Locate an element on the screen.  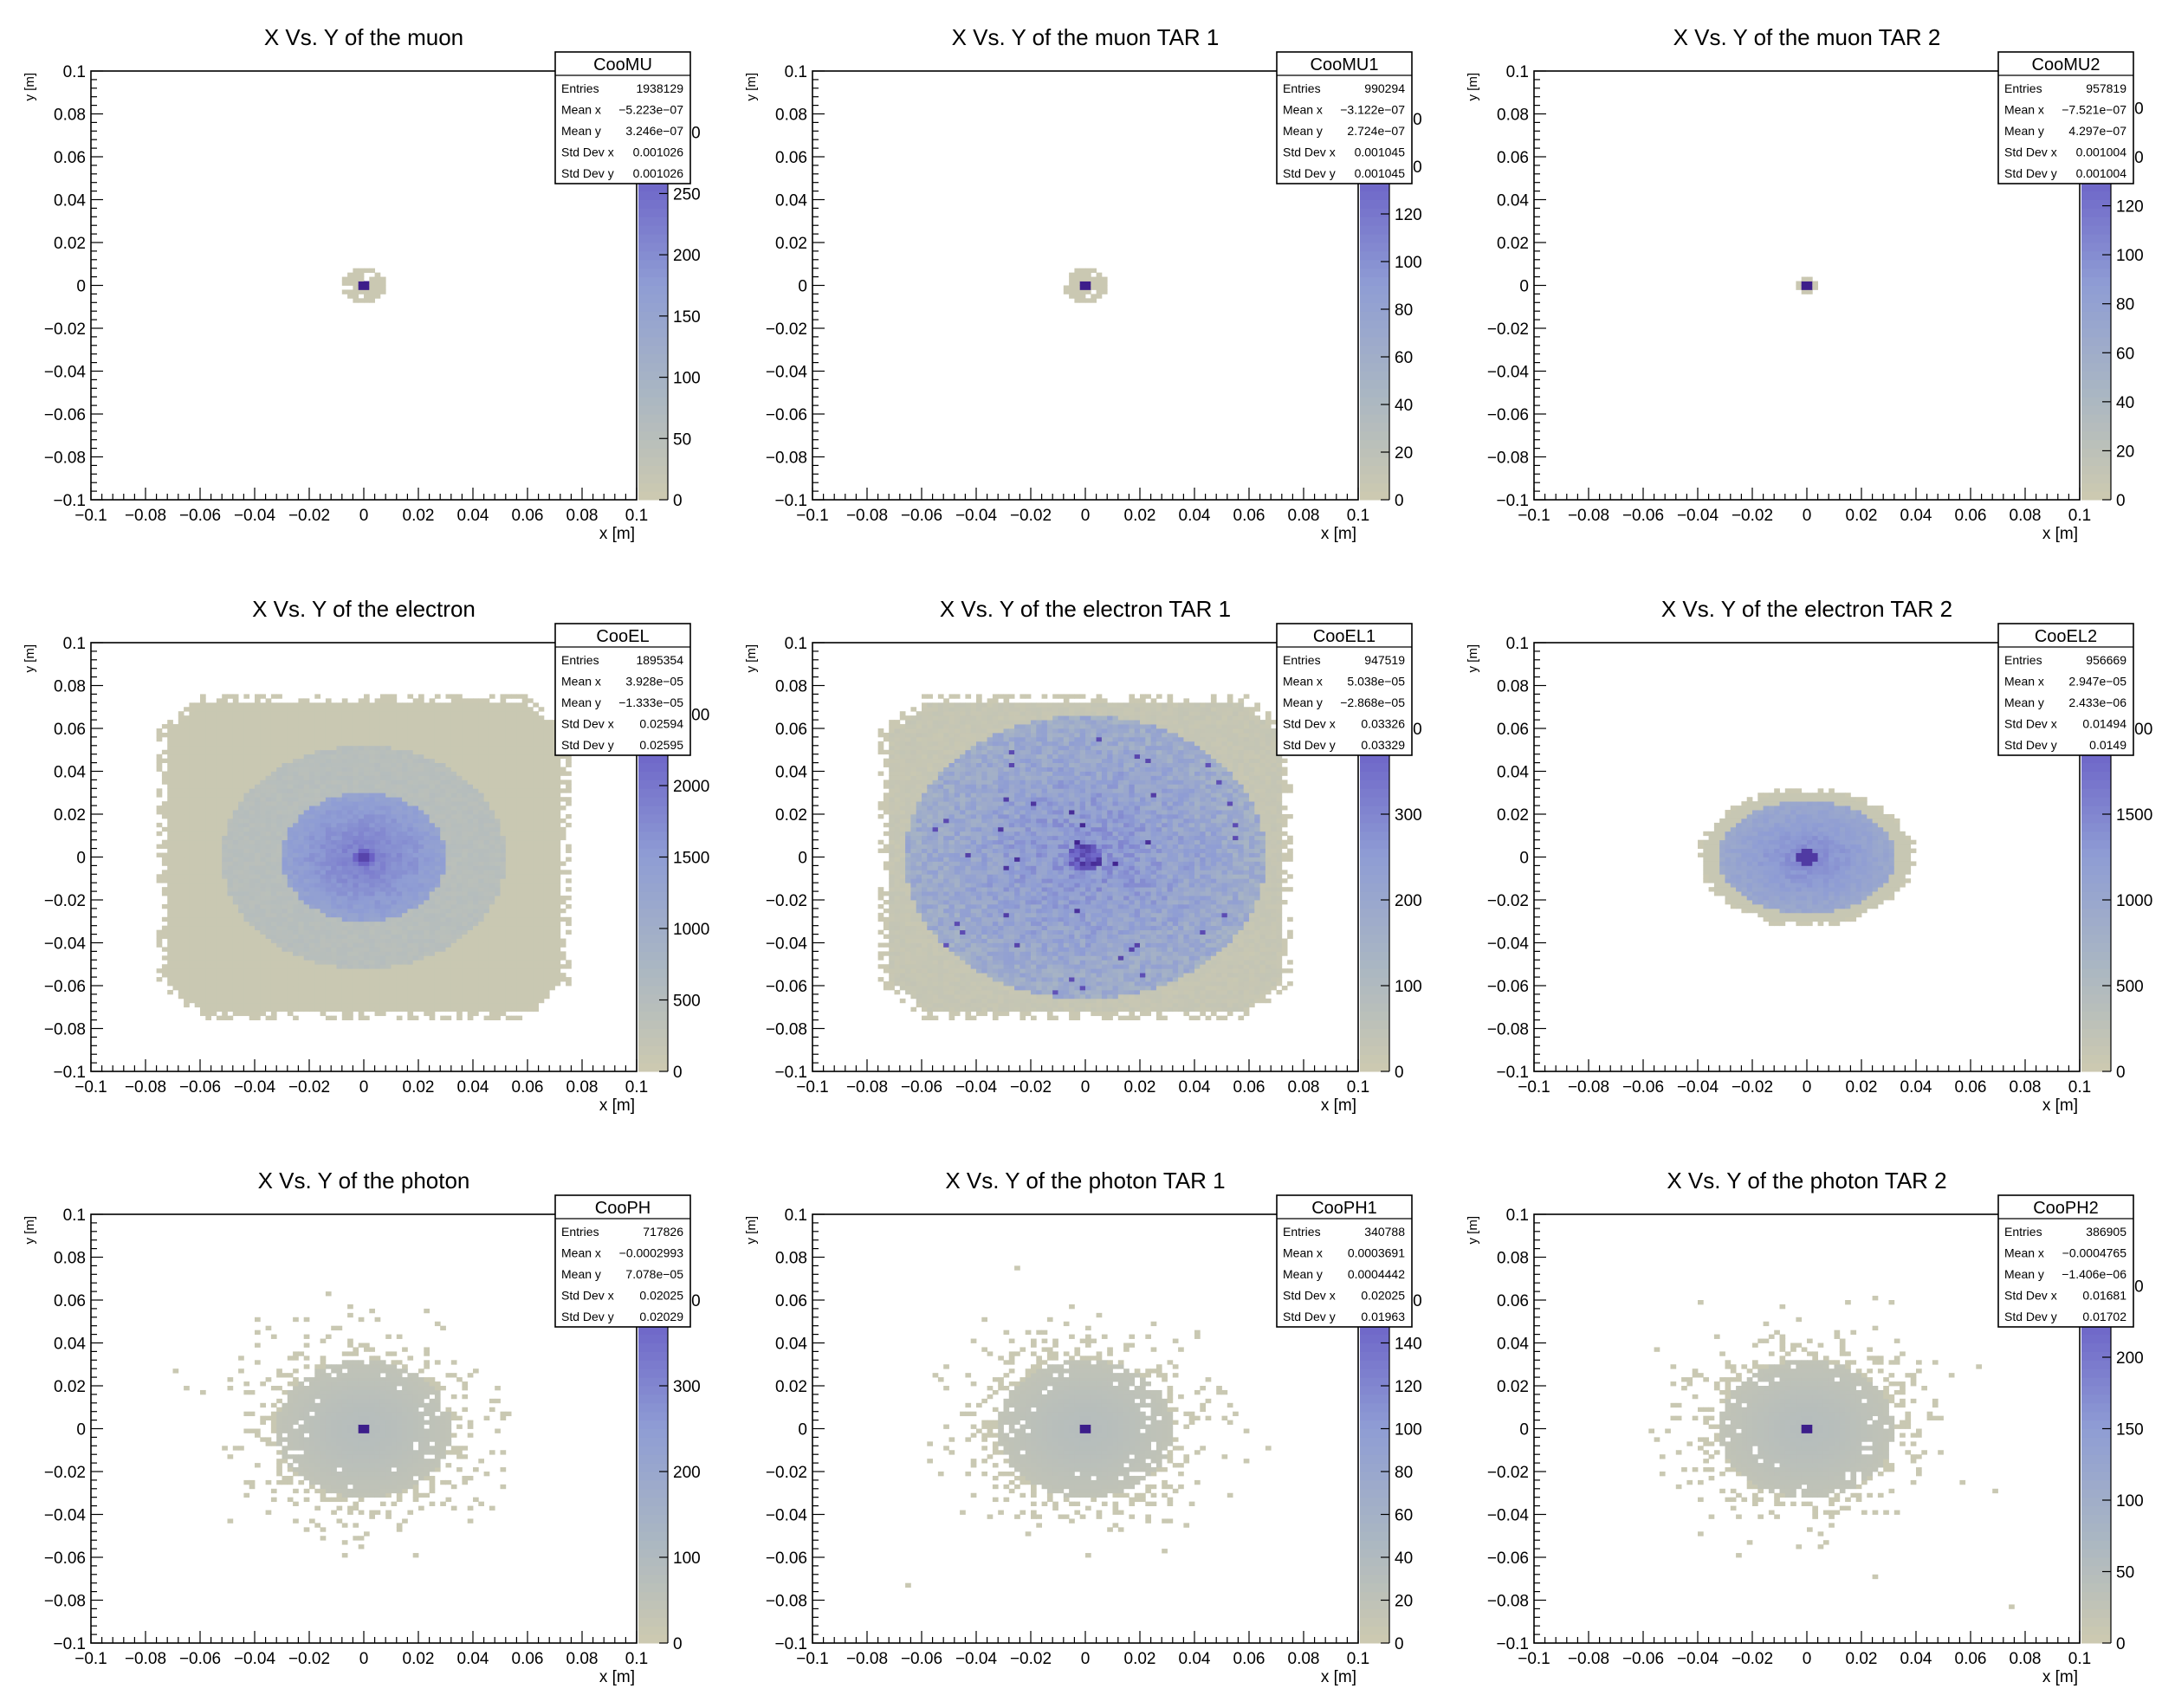
y-tick-label: 0.02 is located at coordinates (791, 244).